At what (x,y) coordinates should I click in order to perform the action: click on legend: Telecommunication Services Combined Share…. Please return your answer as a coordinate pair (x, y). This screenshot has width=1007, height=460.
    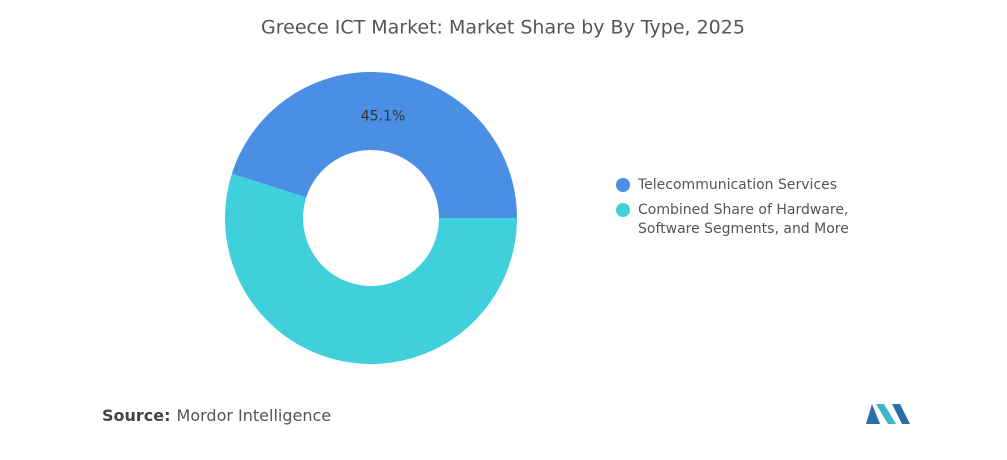
    Looking at the image, I should click on (762, 210).